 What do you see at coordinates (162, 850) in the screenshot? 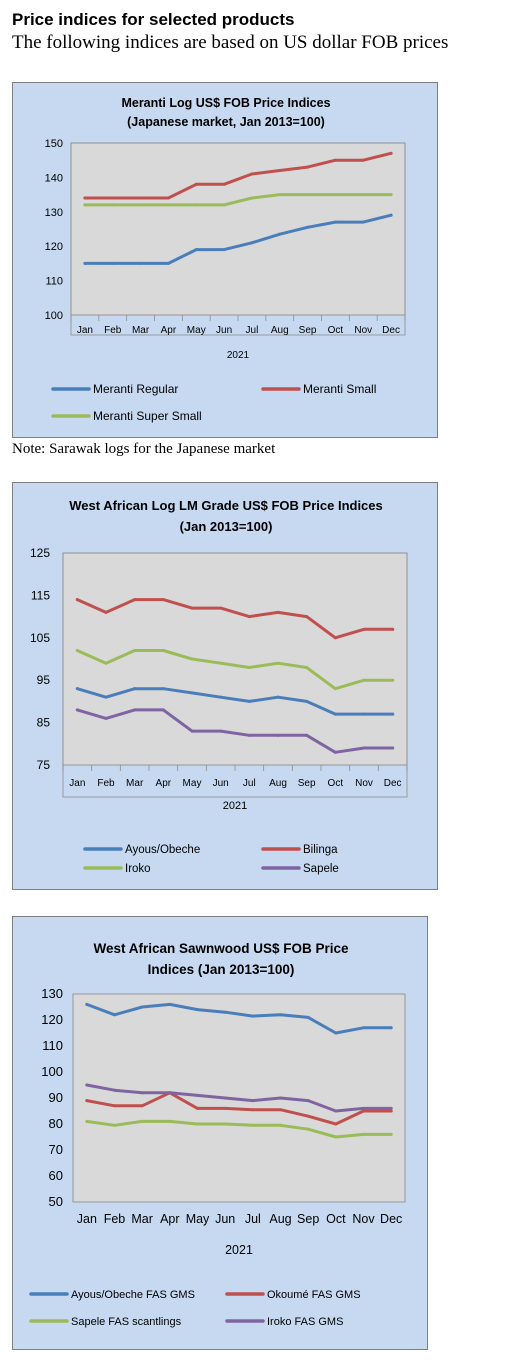
I see `legend-label: Ayous/Obeche` at bounding box center [162, 850].